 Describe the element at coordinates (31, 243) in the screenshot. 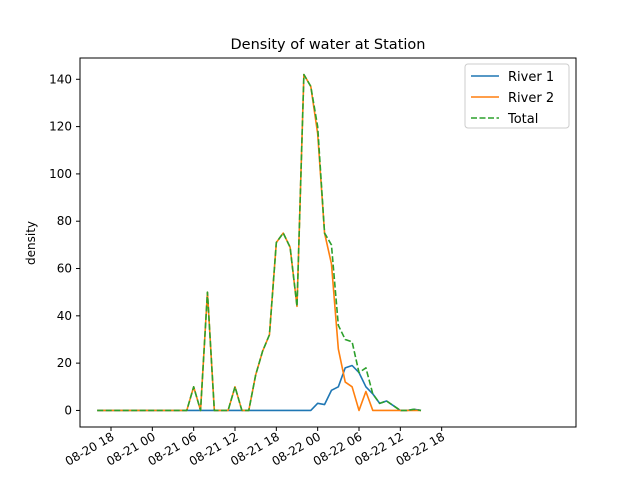

I see `y-axis-label: density` at that location.